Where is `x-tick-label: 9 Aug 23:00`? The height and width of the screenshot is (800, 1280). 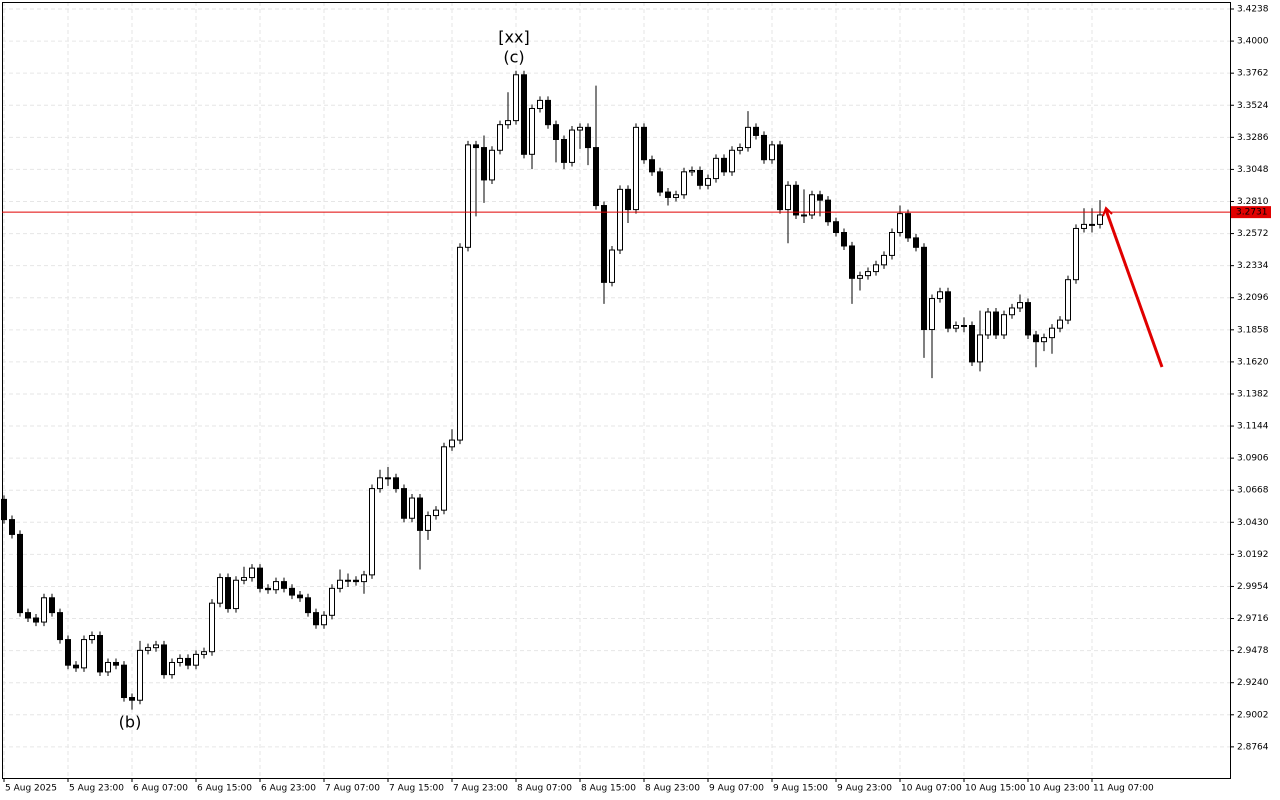 x-tick-label: 9 Aug 23:00 is located at coordinates (864, 789).